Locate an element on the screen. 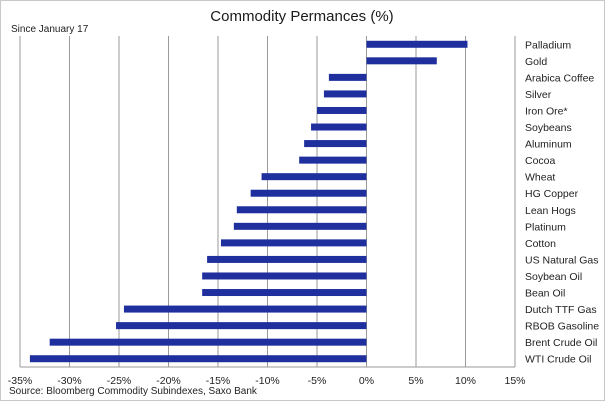 Image resolution: width=605 pixels, height=401 pixels. category-label: Lean Hogs is located at coordinates (550, 211).